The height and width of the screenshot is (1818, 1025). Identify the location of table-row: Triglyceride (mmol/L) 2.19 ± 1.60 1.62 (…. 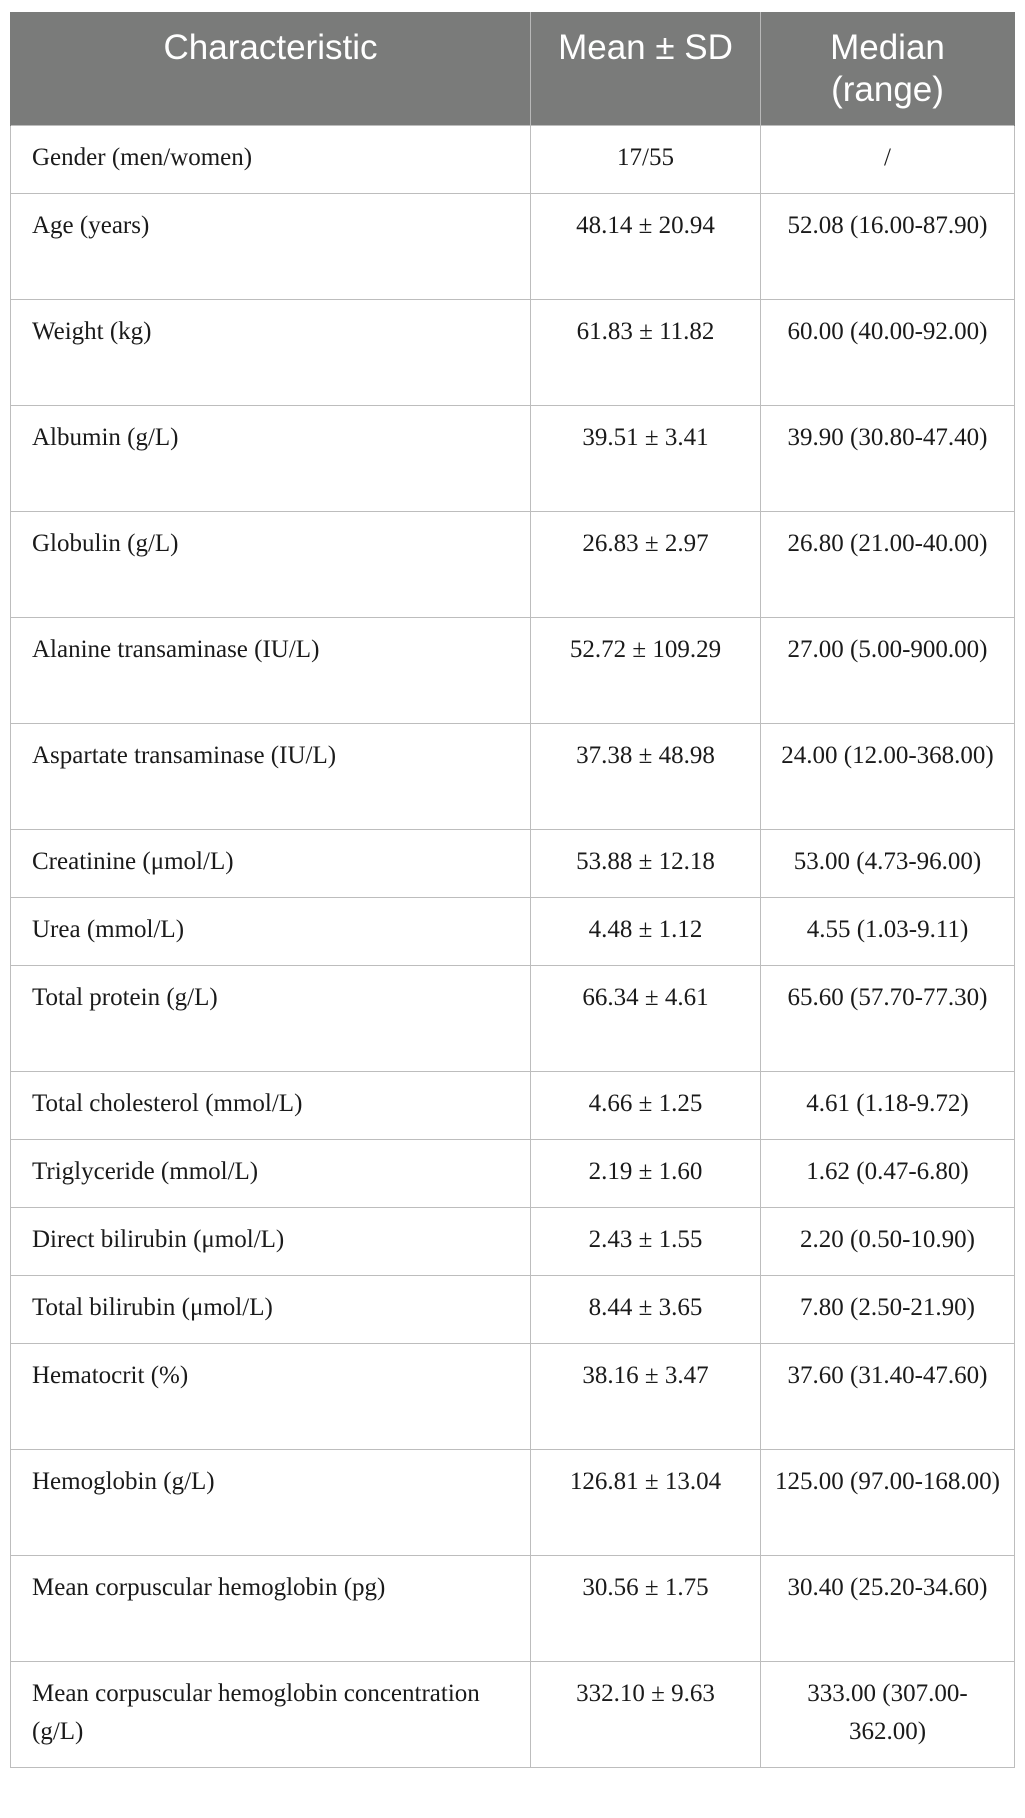
(512, 1173).